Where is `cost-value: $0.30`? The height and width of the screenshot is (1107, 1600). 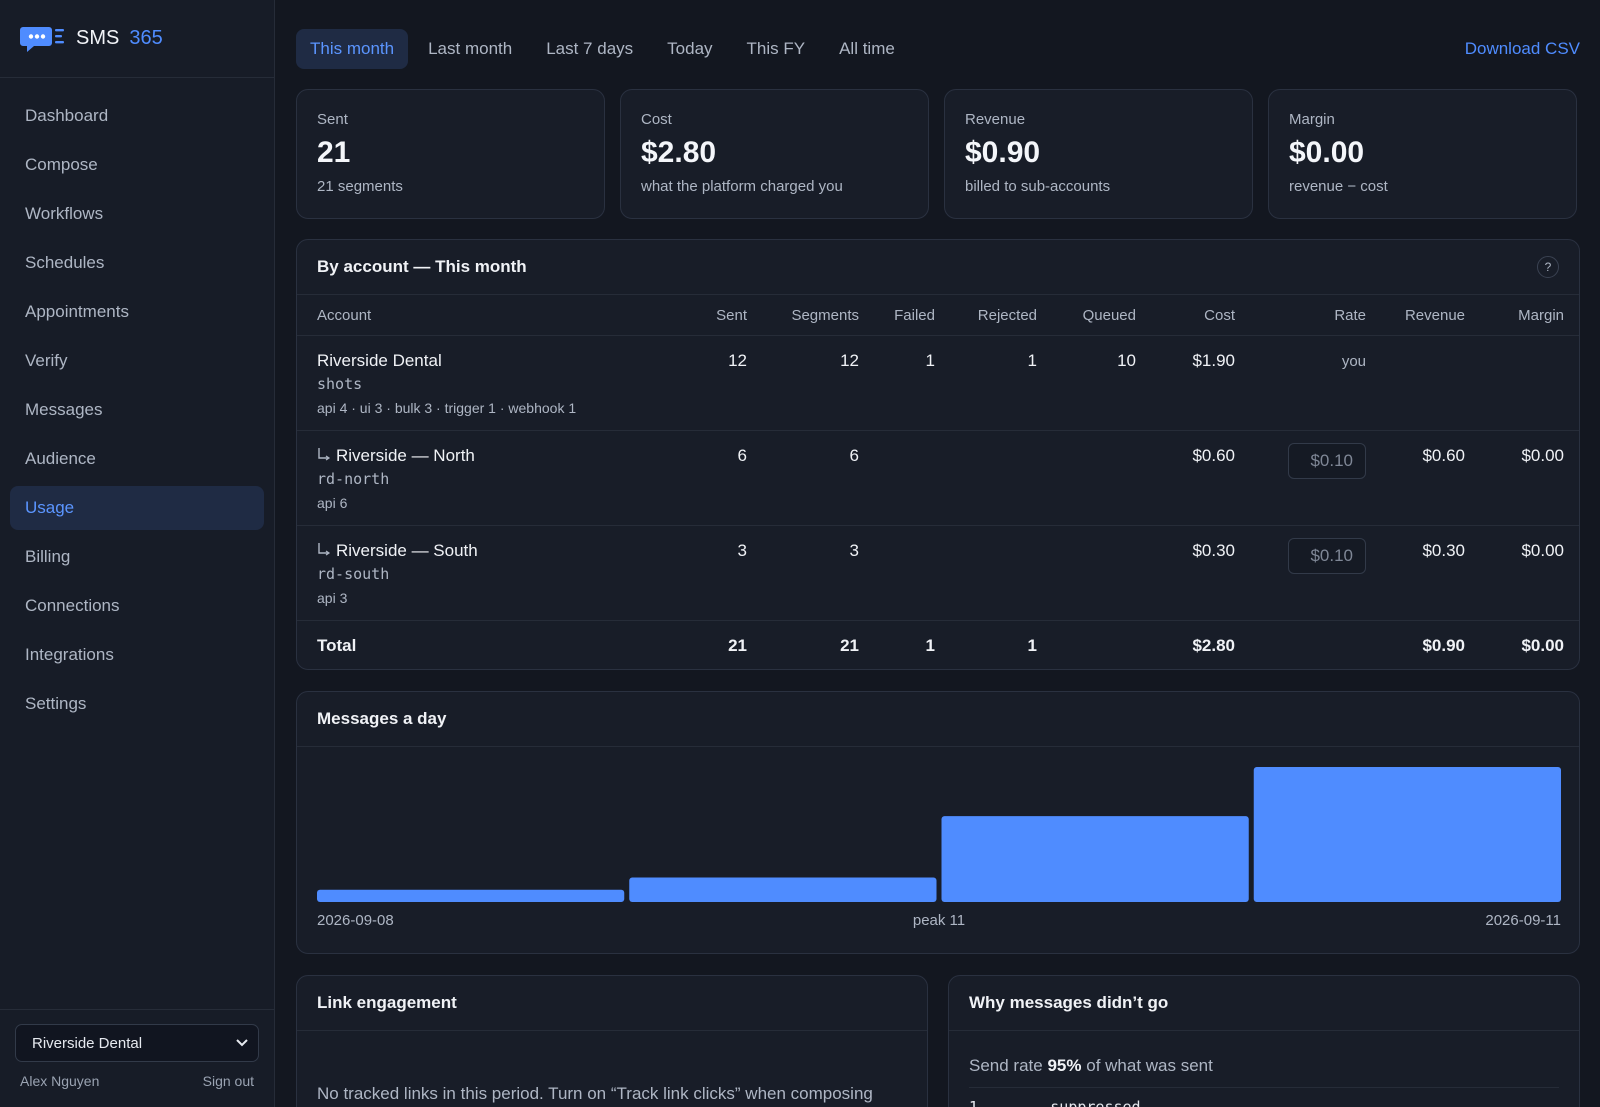 cost-value: $0.30 is located at coordinates (1213, 550).